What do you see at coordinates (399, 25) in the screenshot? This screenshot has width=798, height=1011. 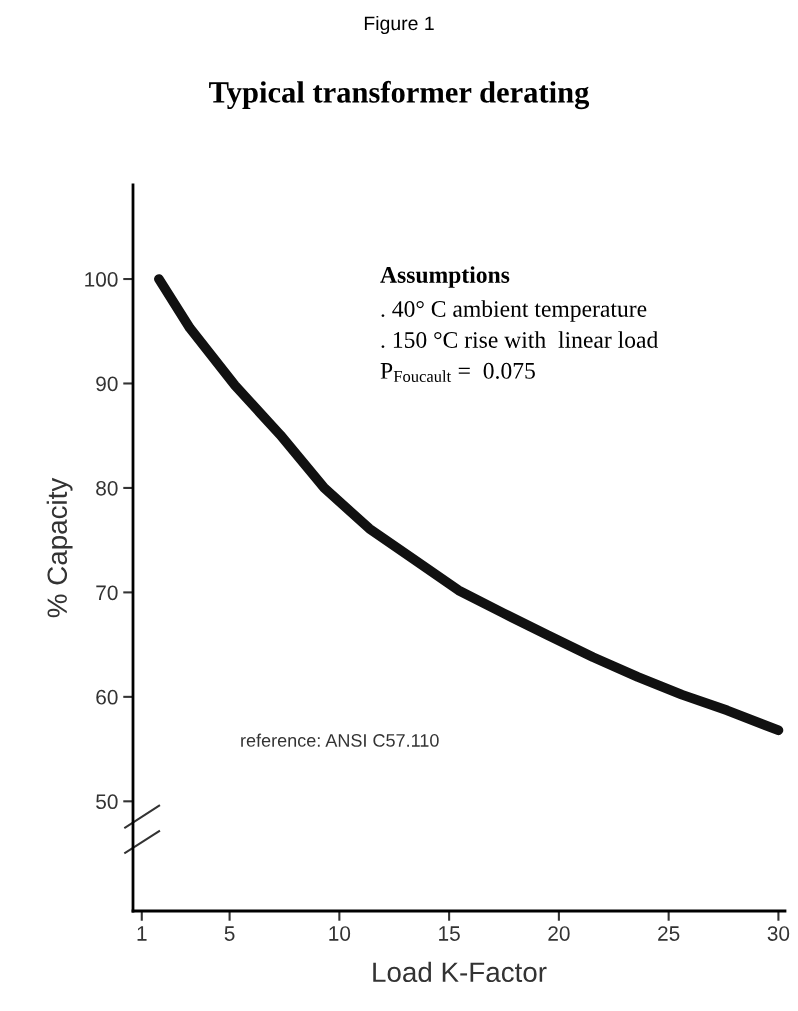 I see `chart-subtitle: Figure 1` at bounding box center [399, 25].